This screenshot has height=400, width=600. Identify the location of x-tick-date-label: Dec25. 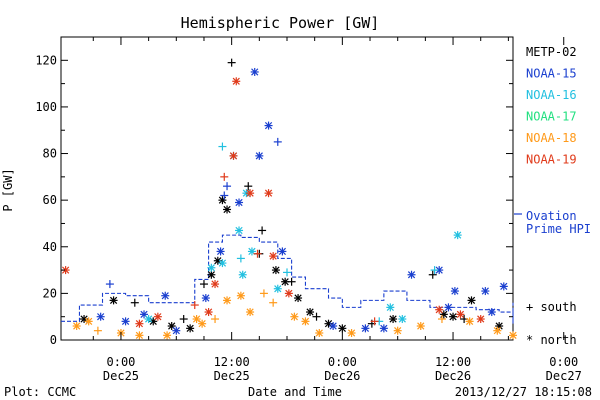
(232, 376).